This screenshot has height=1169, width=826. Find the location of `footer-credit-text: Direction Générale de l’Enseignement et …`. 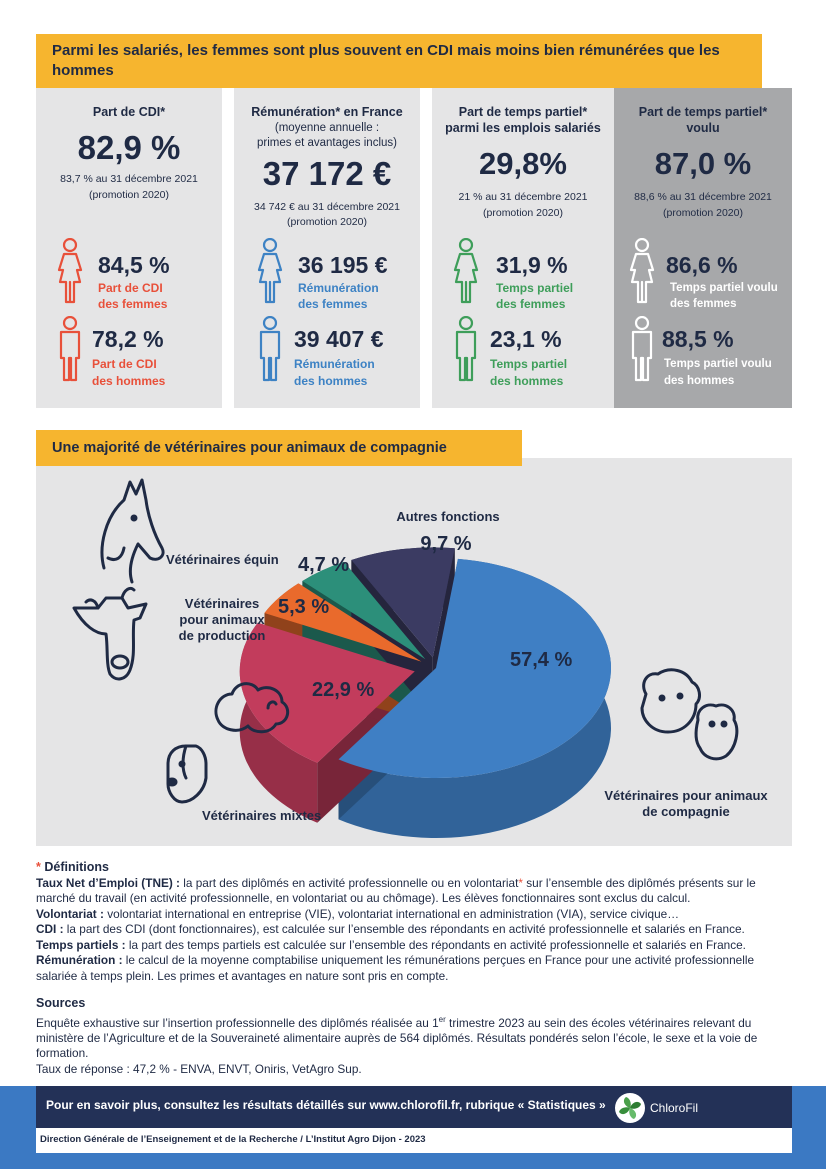

footer-credit-text: Direction Générale de l’Enseignement et … is located at coordinates (233, 1139).